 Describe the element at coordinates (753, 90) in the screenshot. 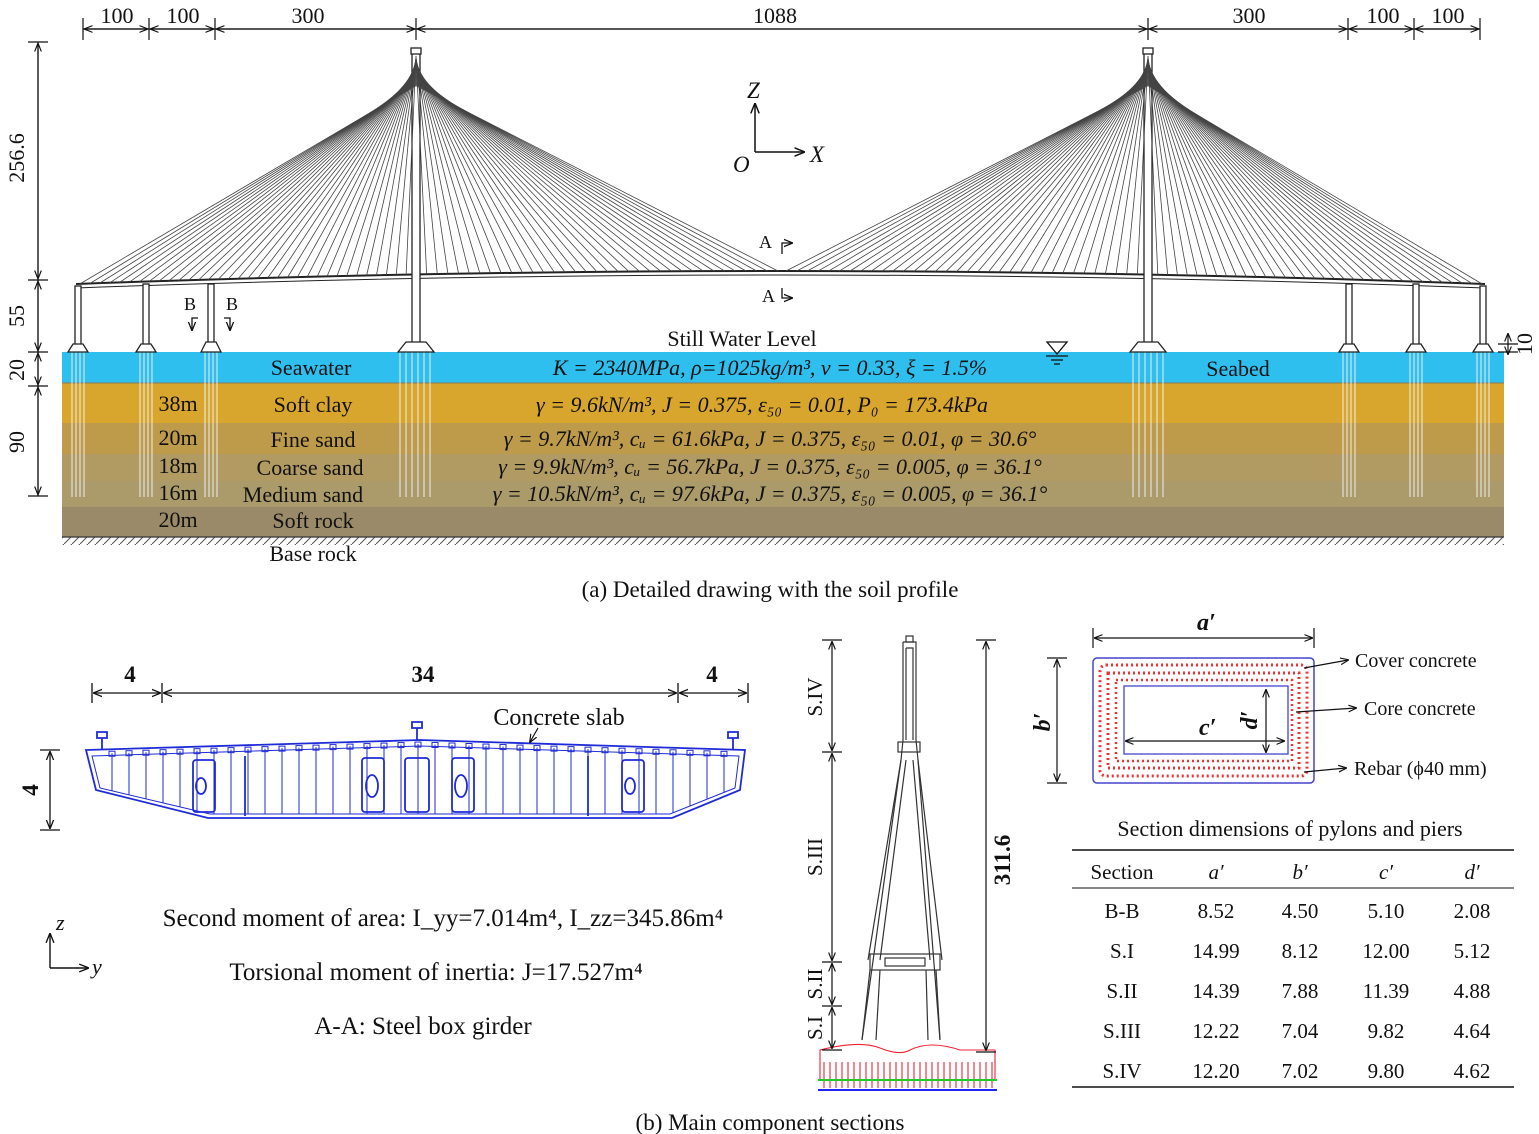

I see `axis-z-label: Z` at that location.